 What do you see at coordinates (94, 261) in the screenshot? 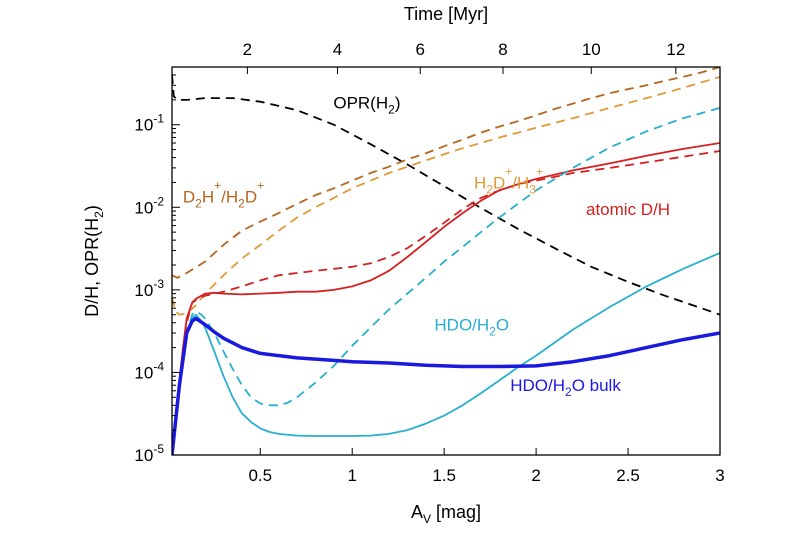
I see `y-axis-title: D/H, OPR(H2)` at bounding box center [94, 261].